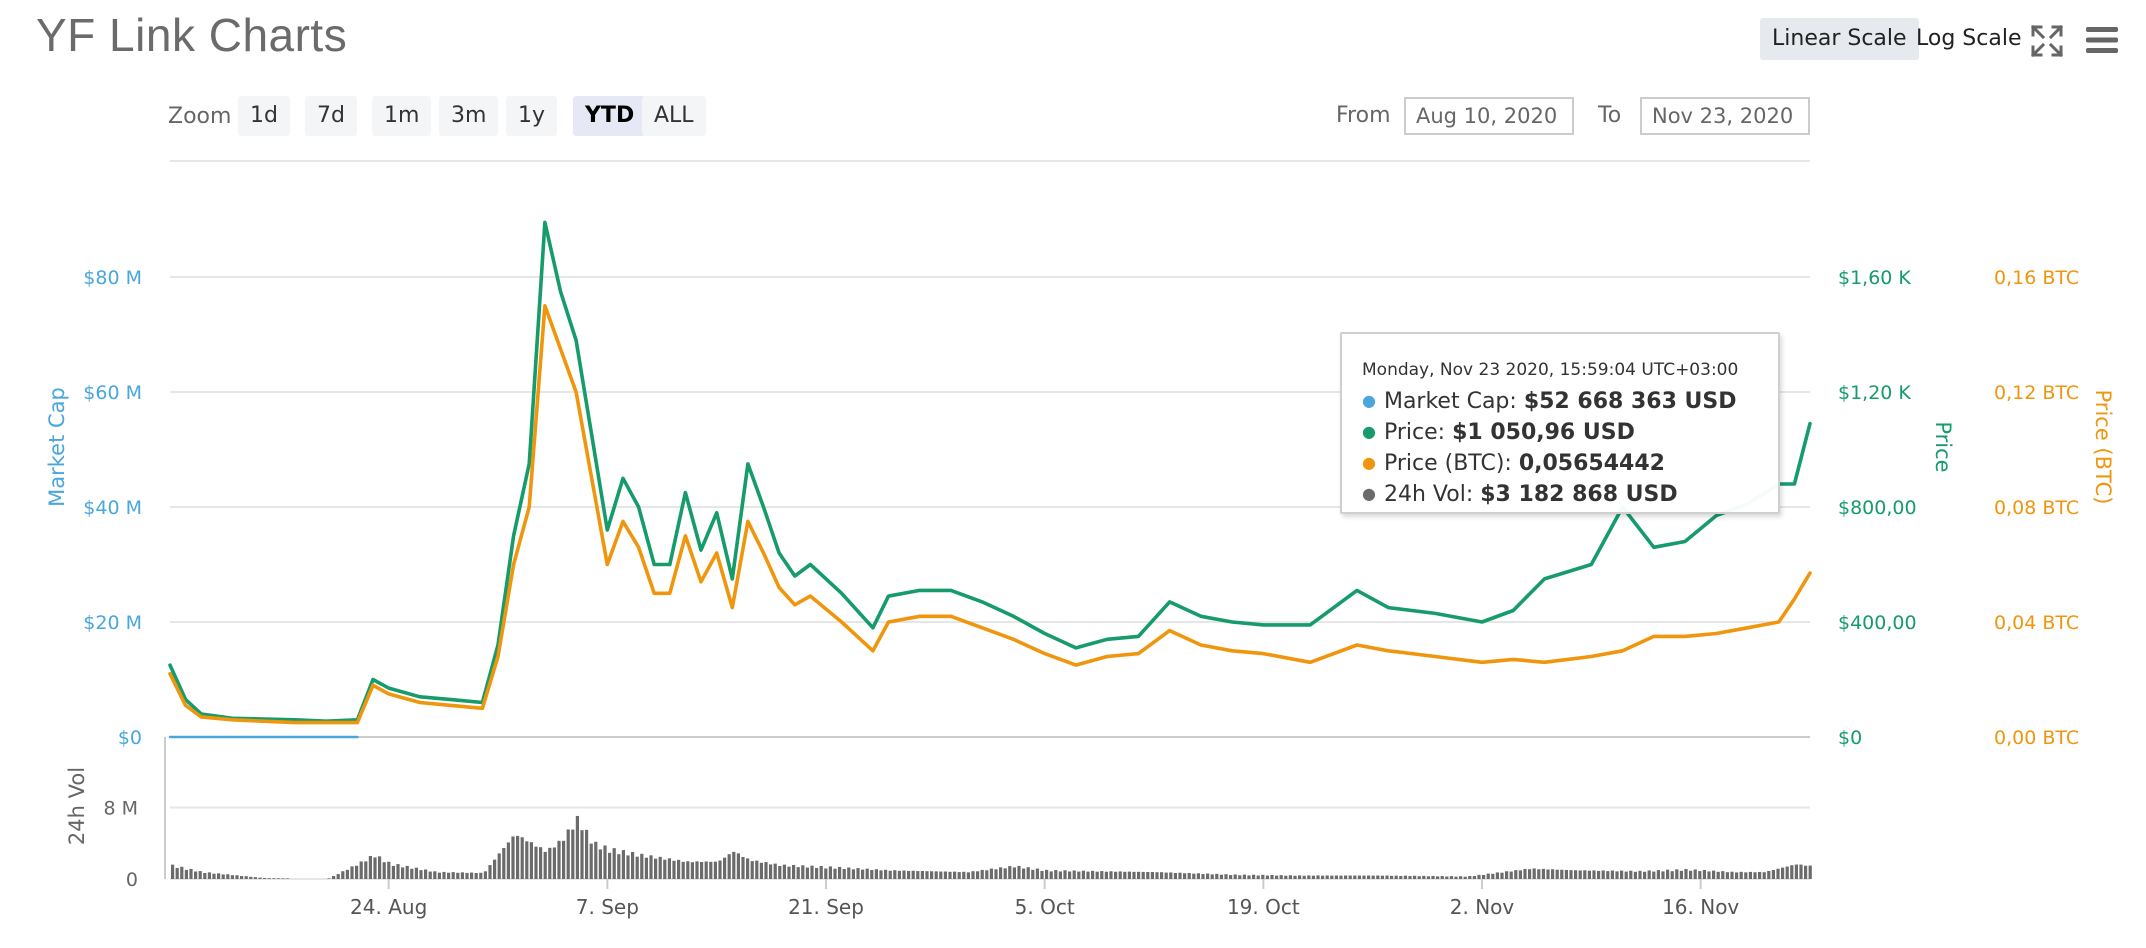 The height and width of the screenshot is (948, 2146). Describe the element at coordinates (264, 116) in the screenshot. I see `zoom-1d-button: 1d` at that location.